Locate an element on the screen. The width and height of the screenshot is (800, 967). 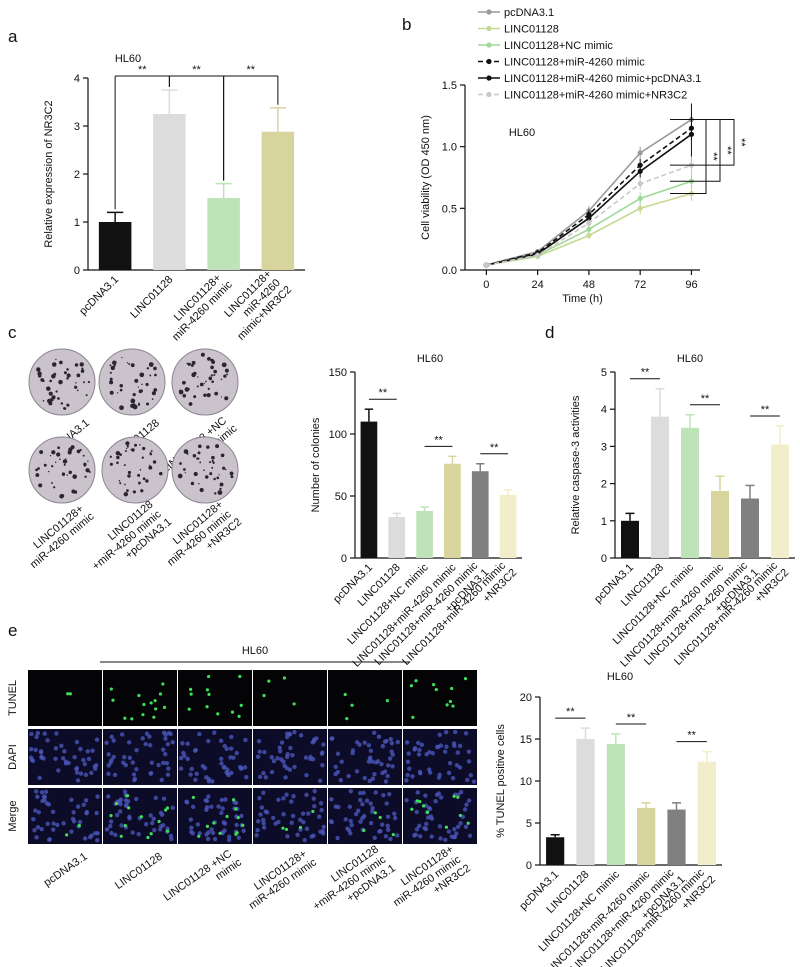
x-tick-label: 96 is located at coordinates (691, 285).